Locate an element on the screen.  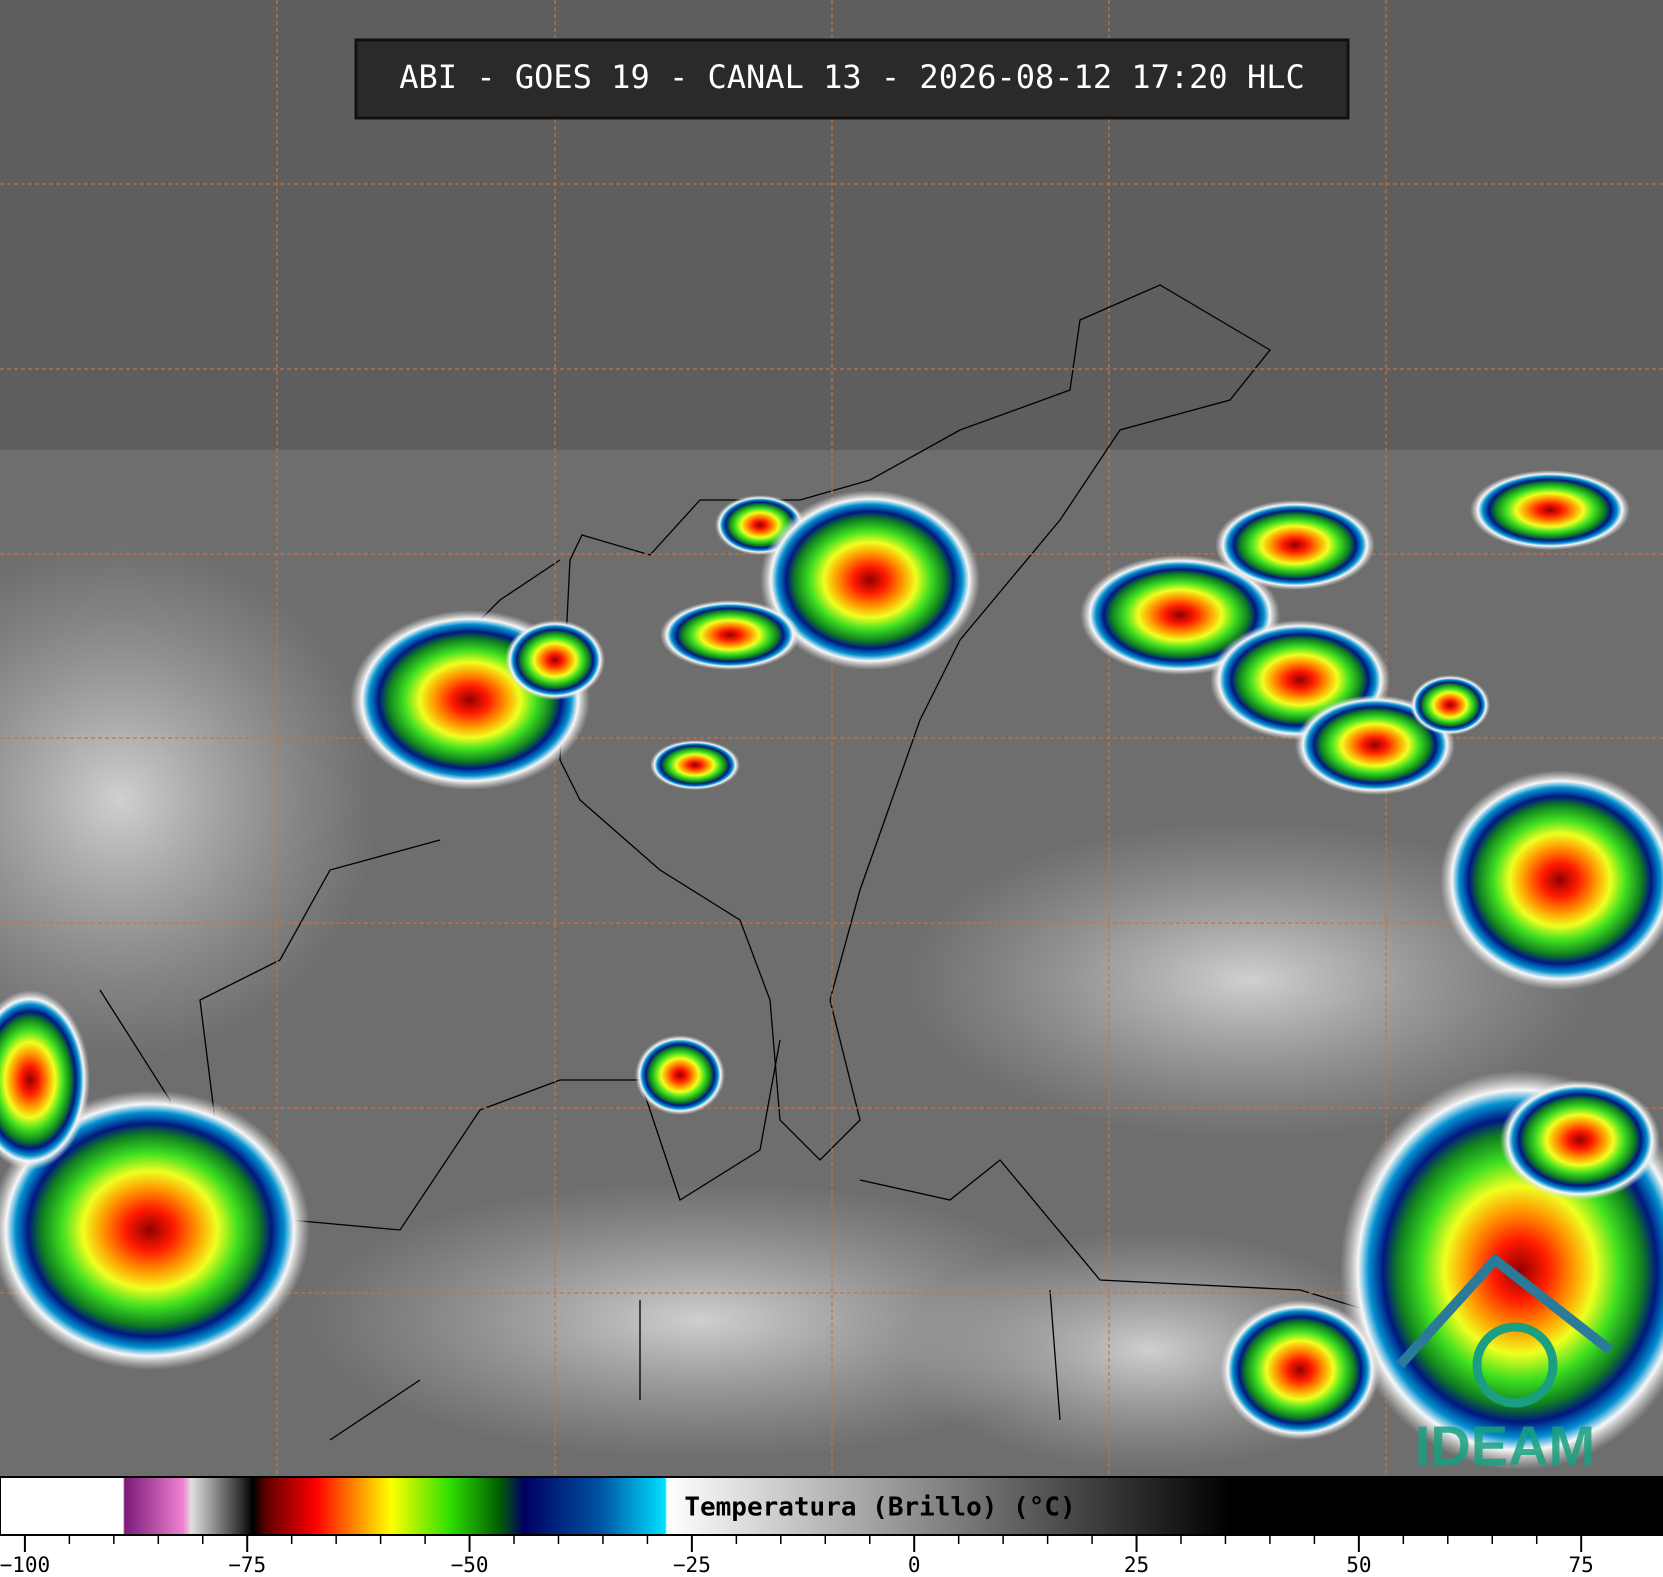
logo-swirl is located at coordinates (1515, 1365).